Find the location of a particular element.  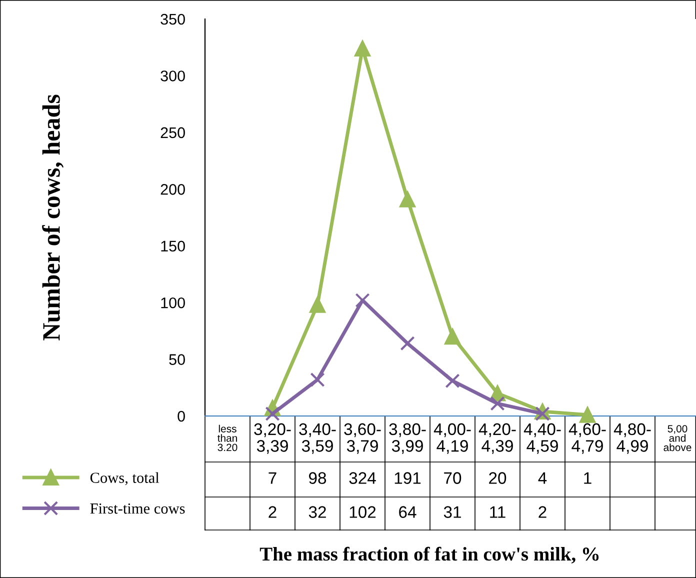

data-label: 7 is located at coordinates (272, 478).